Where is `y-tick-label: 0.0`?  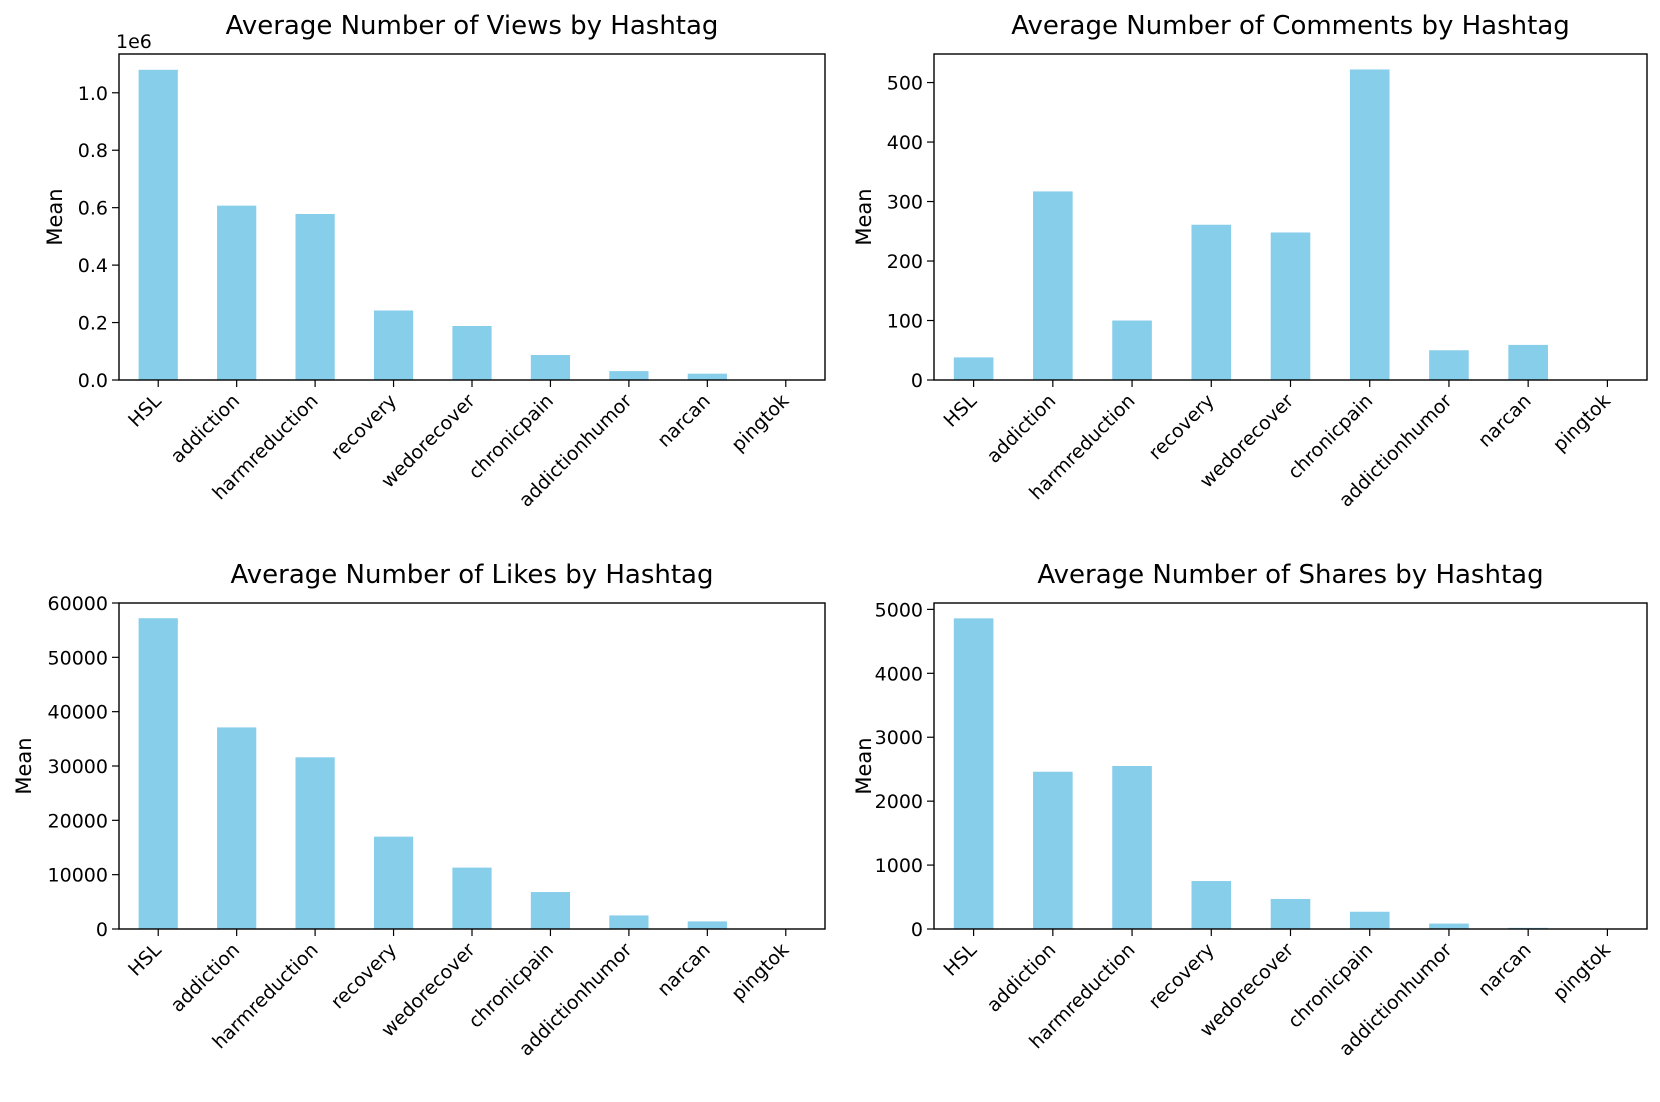 y-tick-label: 0.0 is located at coordinates (93, 381).